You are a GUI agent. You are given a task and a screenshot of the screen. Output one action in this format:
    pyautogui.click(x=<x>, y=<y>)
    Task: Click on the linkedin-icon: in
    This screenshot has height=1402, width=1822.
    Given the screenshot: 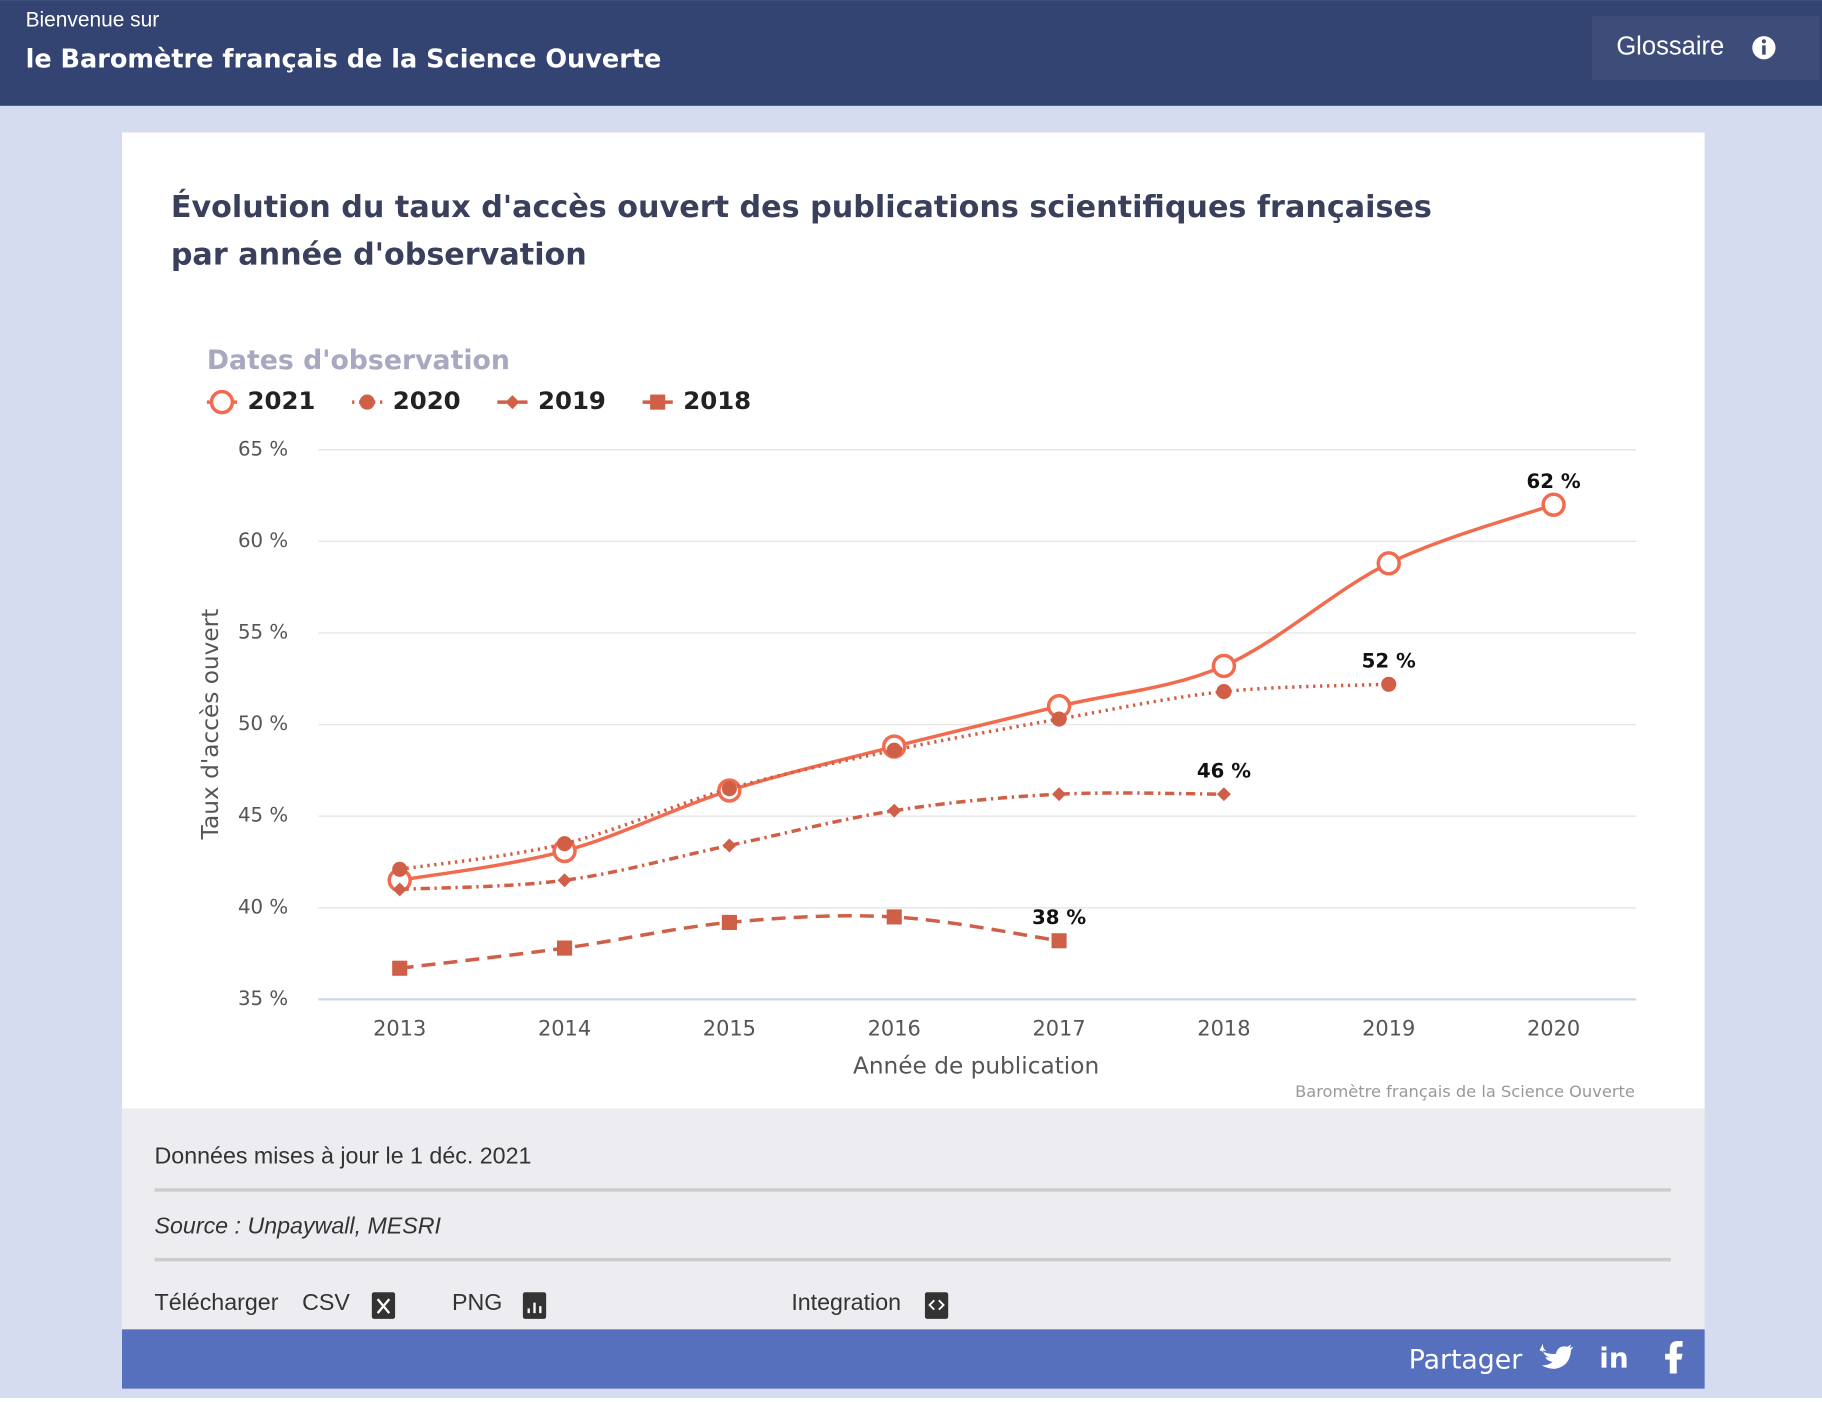 What is the action you would take?
    pyautogui.click(x=1613, y=1358)
    